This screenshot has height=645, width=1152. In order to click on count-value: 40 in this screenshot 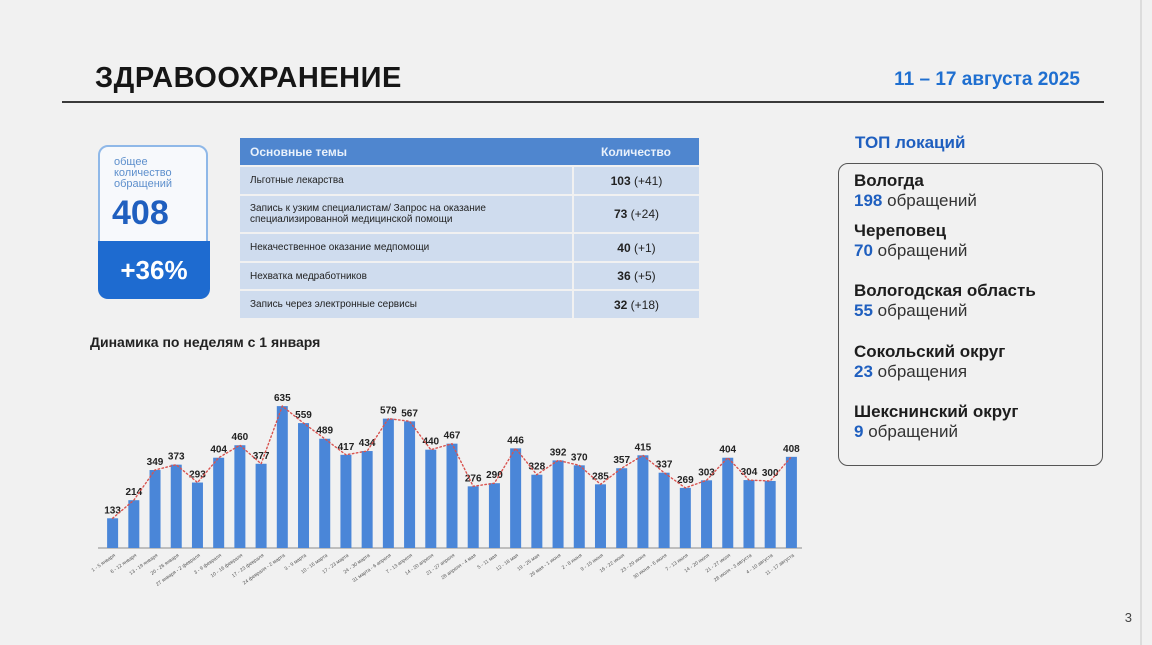, I will do `click(624, 247)`.